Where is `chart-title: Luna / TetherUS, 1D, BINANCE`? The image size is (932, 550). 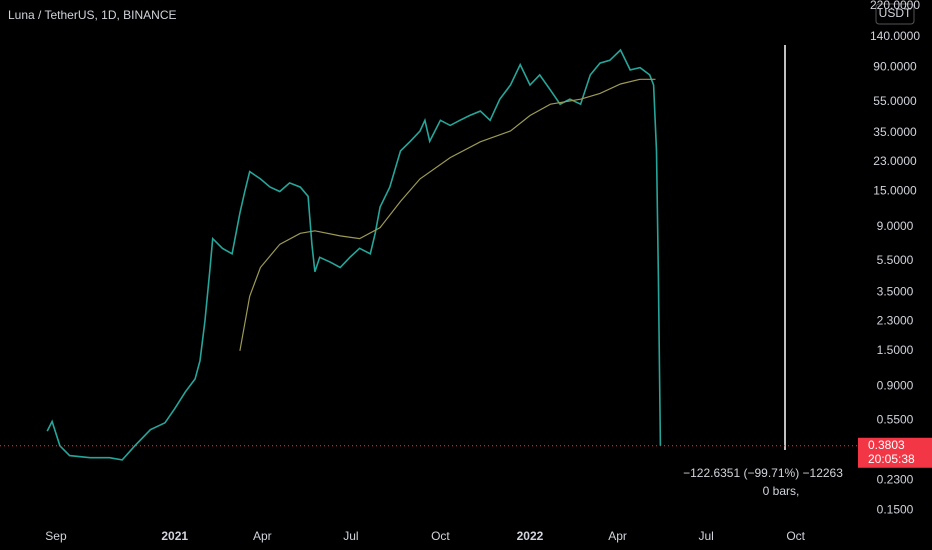 chart-title: Luna / TetherUS, 1D, BINANCE is located at coordinates (92, 15).